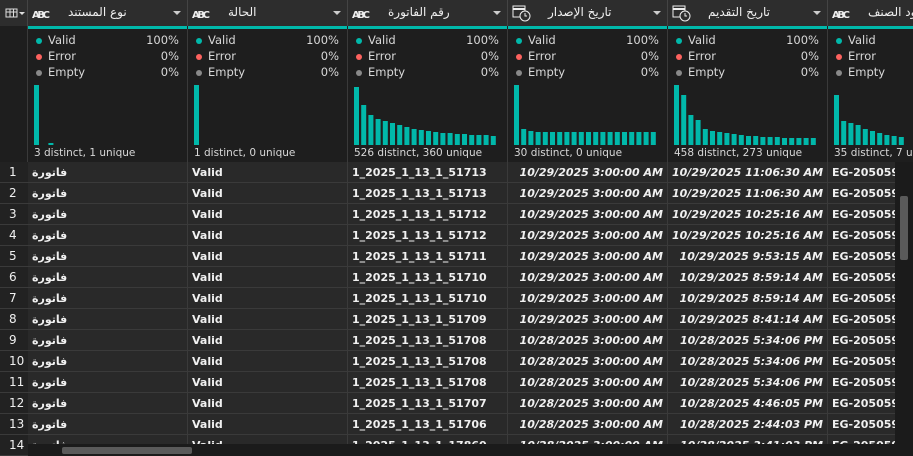 Image resolution: width=913 pixels, height=456 pixels. Describe the element at coordinates (428, 256) in the screenshot. I see `cell: 1_2025_1_13_1_51711` at that location.